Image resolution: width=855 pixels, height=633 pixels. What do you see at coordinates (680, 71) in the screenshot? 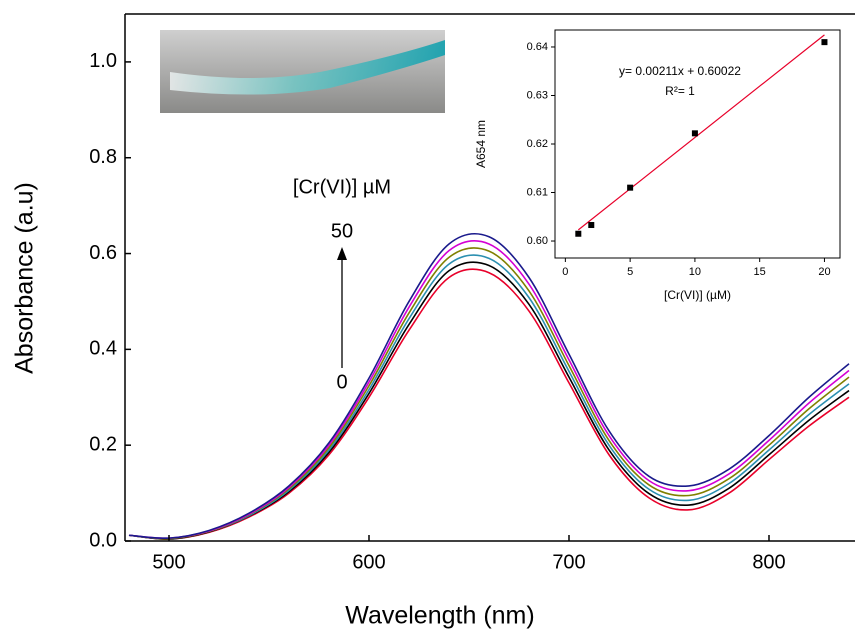
I see `annotation: y= 0.00211x + 0.60022` at bounding box center [680, 71].